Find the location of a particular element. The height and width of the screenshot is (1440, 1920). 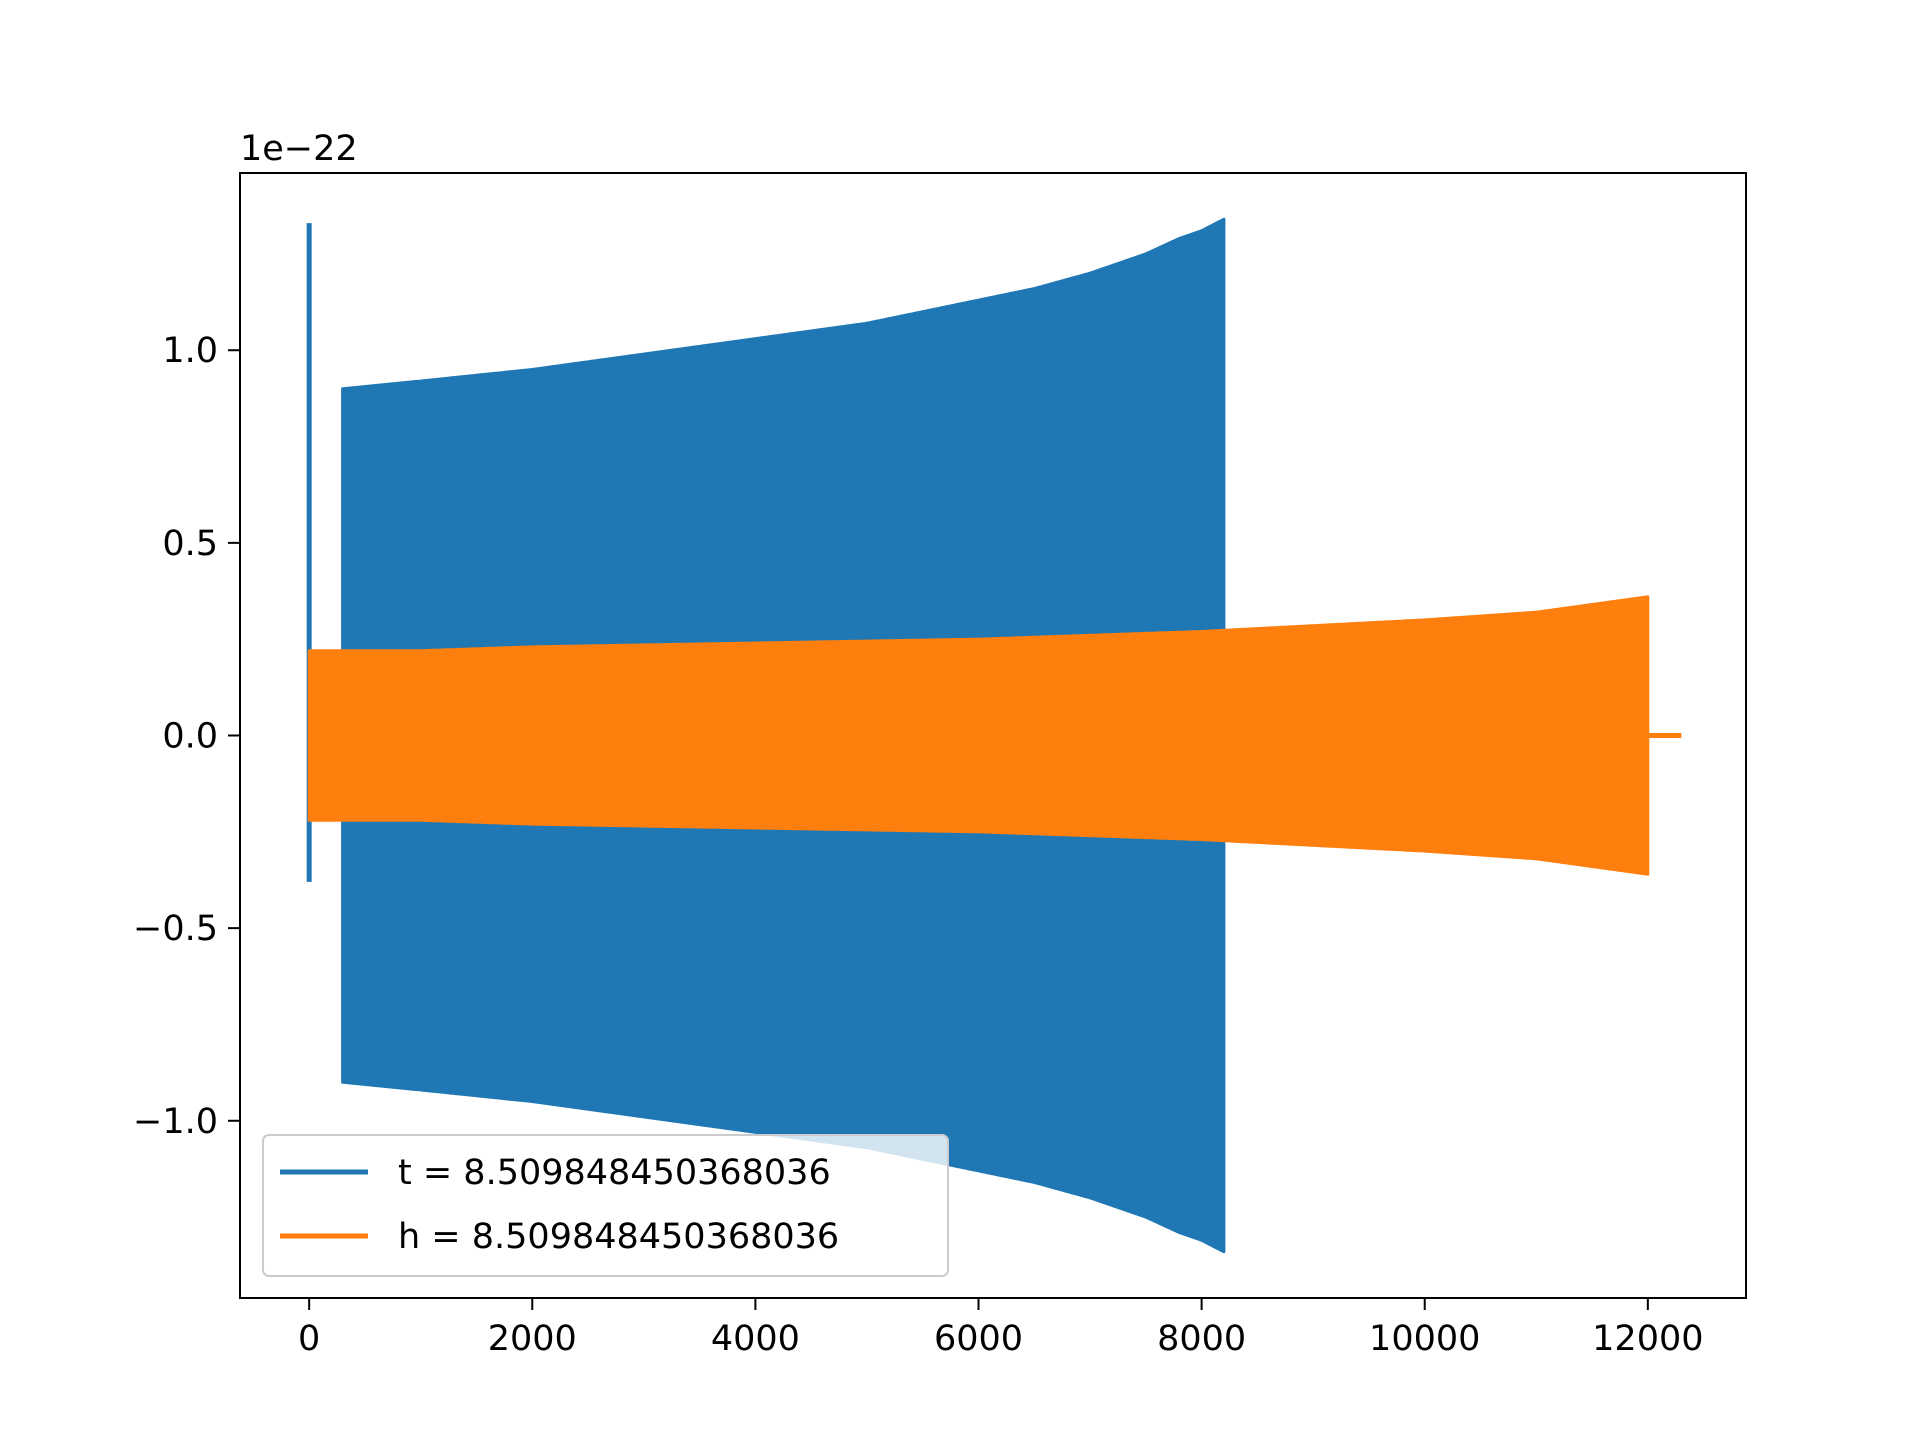

y-tick-label: 0.5 is located at coordinates (190, 544).